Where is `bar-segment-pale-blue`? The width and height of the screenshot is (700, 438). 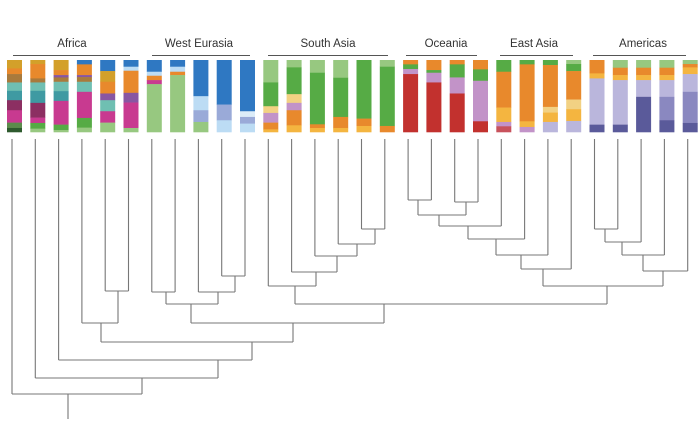
bar-segment-pale-blue is located at coordinates (247, 114).